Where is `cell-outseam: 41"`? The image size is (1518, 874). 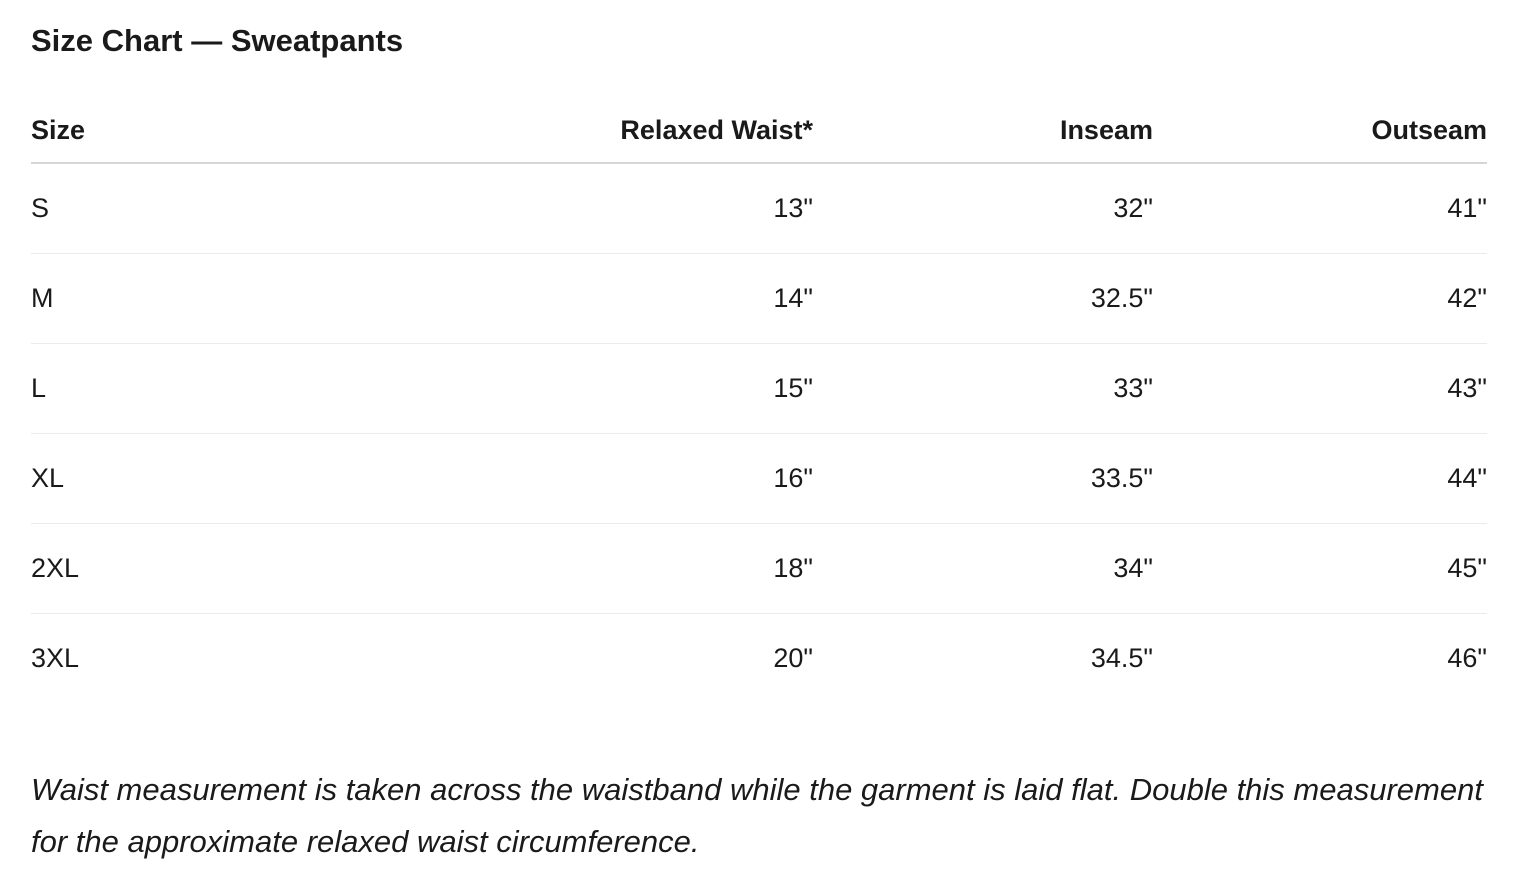
cell-outseam: 41" is located at coordinates (1320, 208).